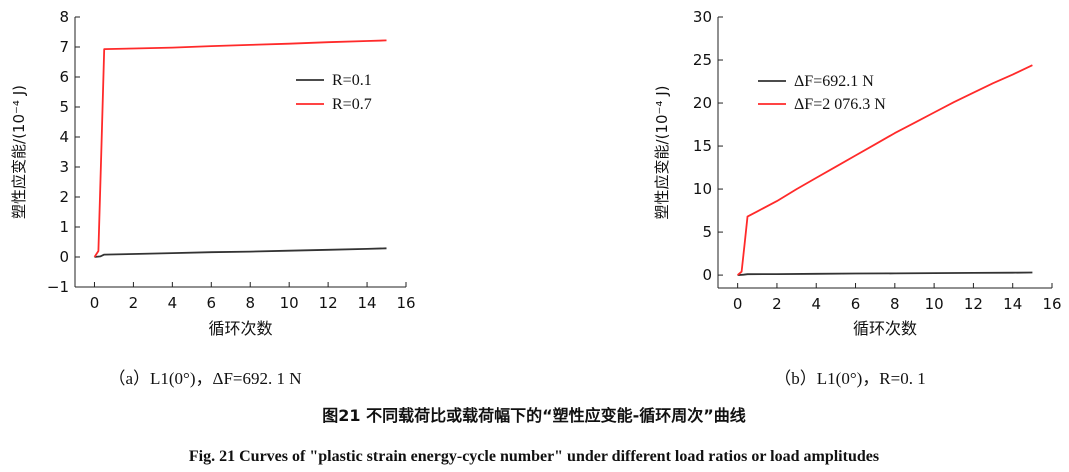 The image size is (1069, 472). Describe the element at coordinates (64, 167) in the screenshot. I see `y-tick-label: 3` at that location.